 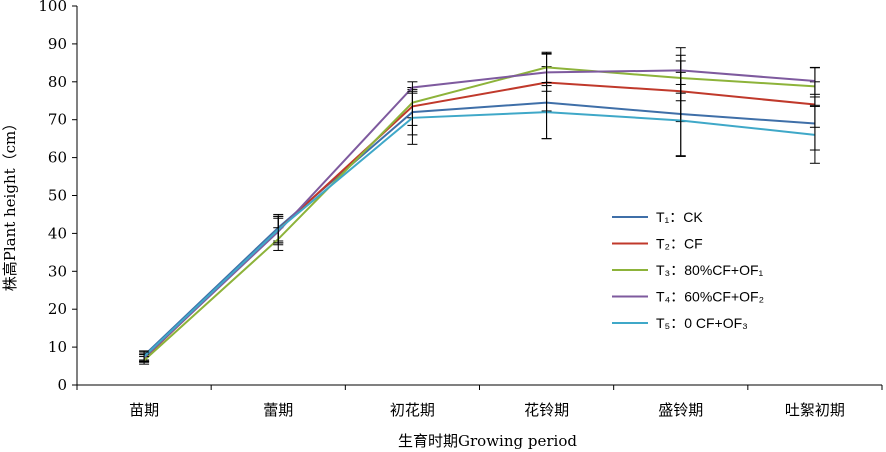 I want to click on legend-label: T₅：0 CF+OF₃, so click(x=702, y=323).